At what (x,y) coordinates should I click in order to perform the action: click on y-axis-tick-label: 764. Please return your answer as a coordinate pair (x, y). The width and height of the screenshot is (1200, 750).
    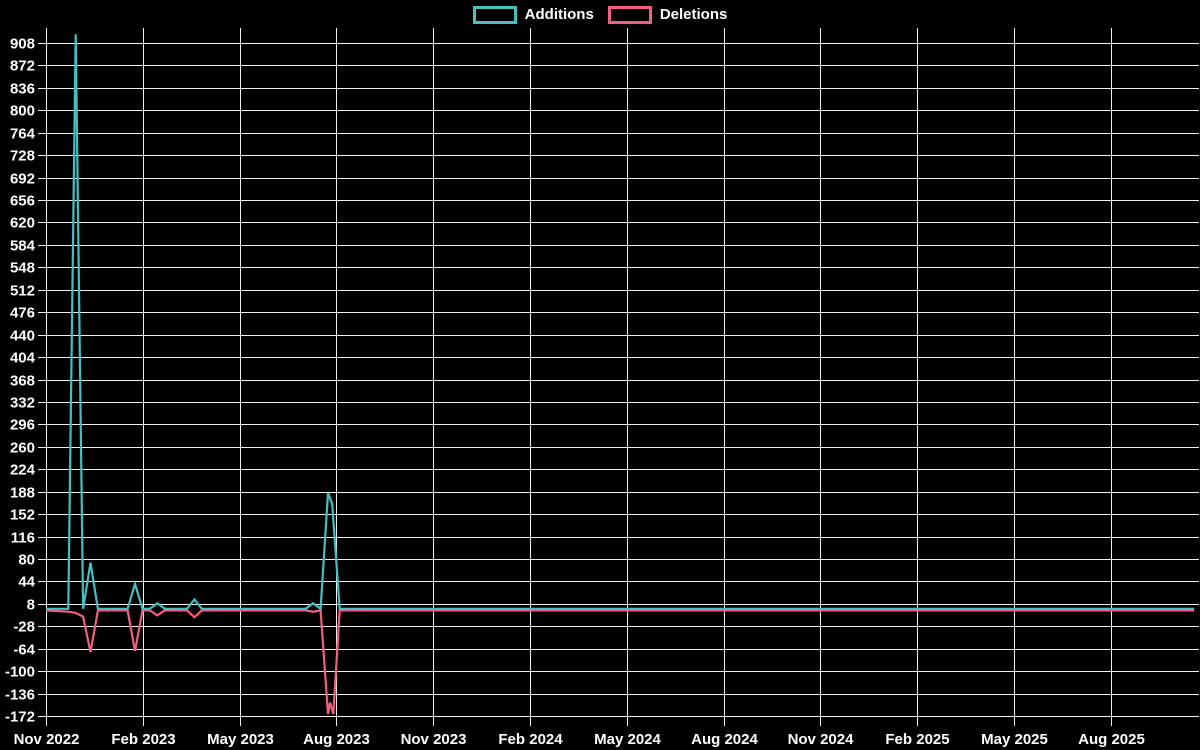
    Looking at the image, I should click on (23, 134).